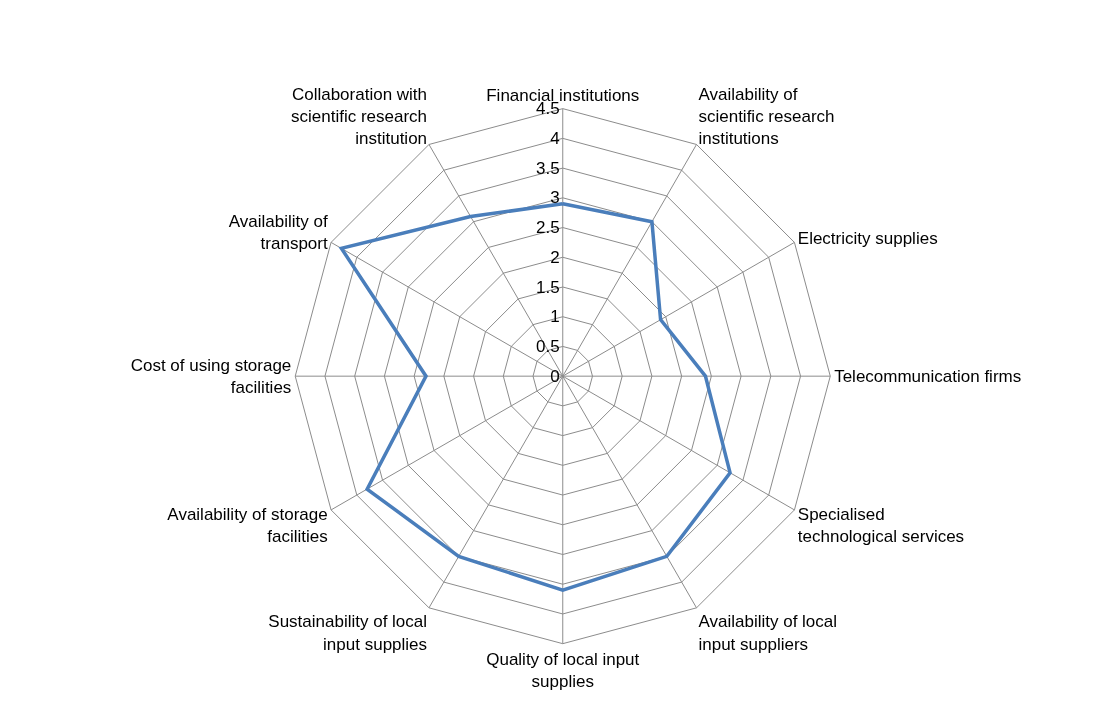 Image resolution: width=1105 pixels, height=708 pixels. What do you see at coordinates (548, 287) in the screenshot?
I see `y-tick-label: 1.5` at bounding box center [548, 287].